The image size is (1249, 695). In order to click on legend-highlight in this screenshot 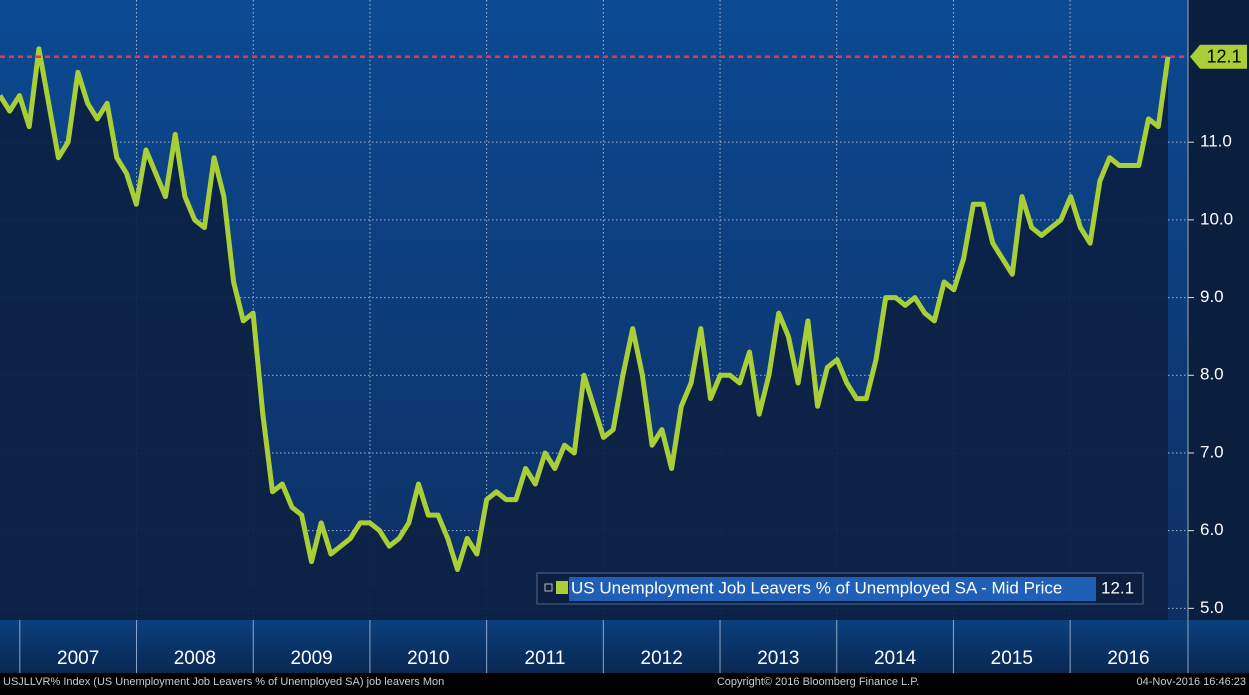, I will do `click(832, 589)`.